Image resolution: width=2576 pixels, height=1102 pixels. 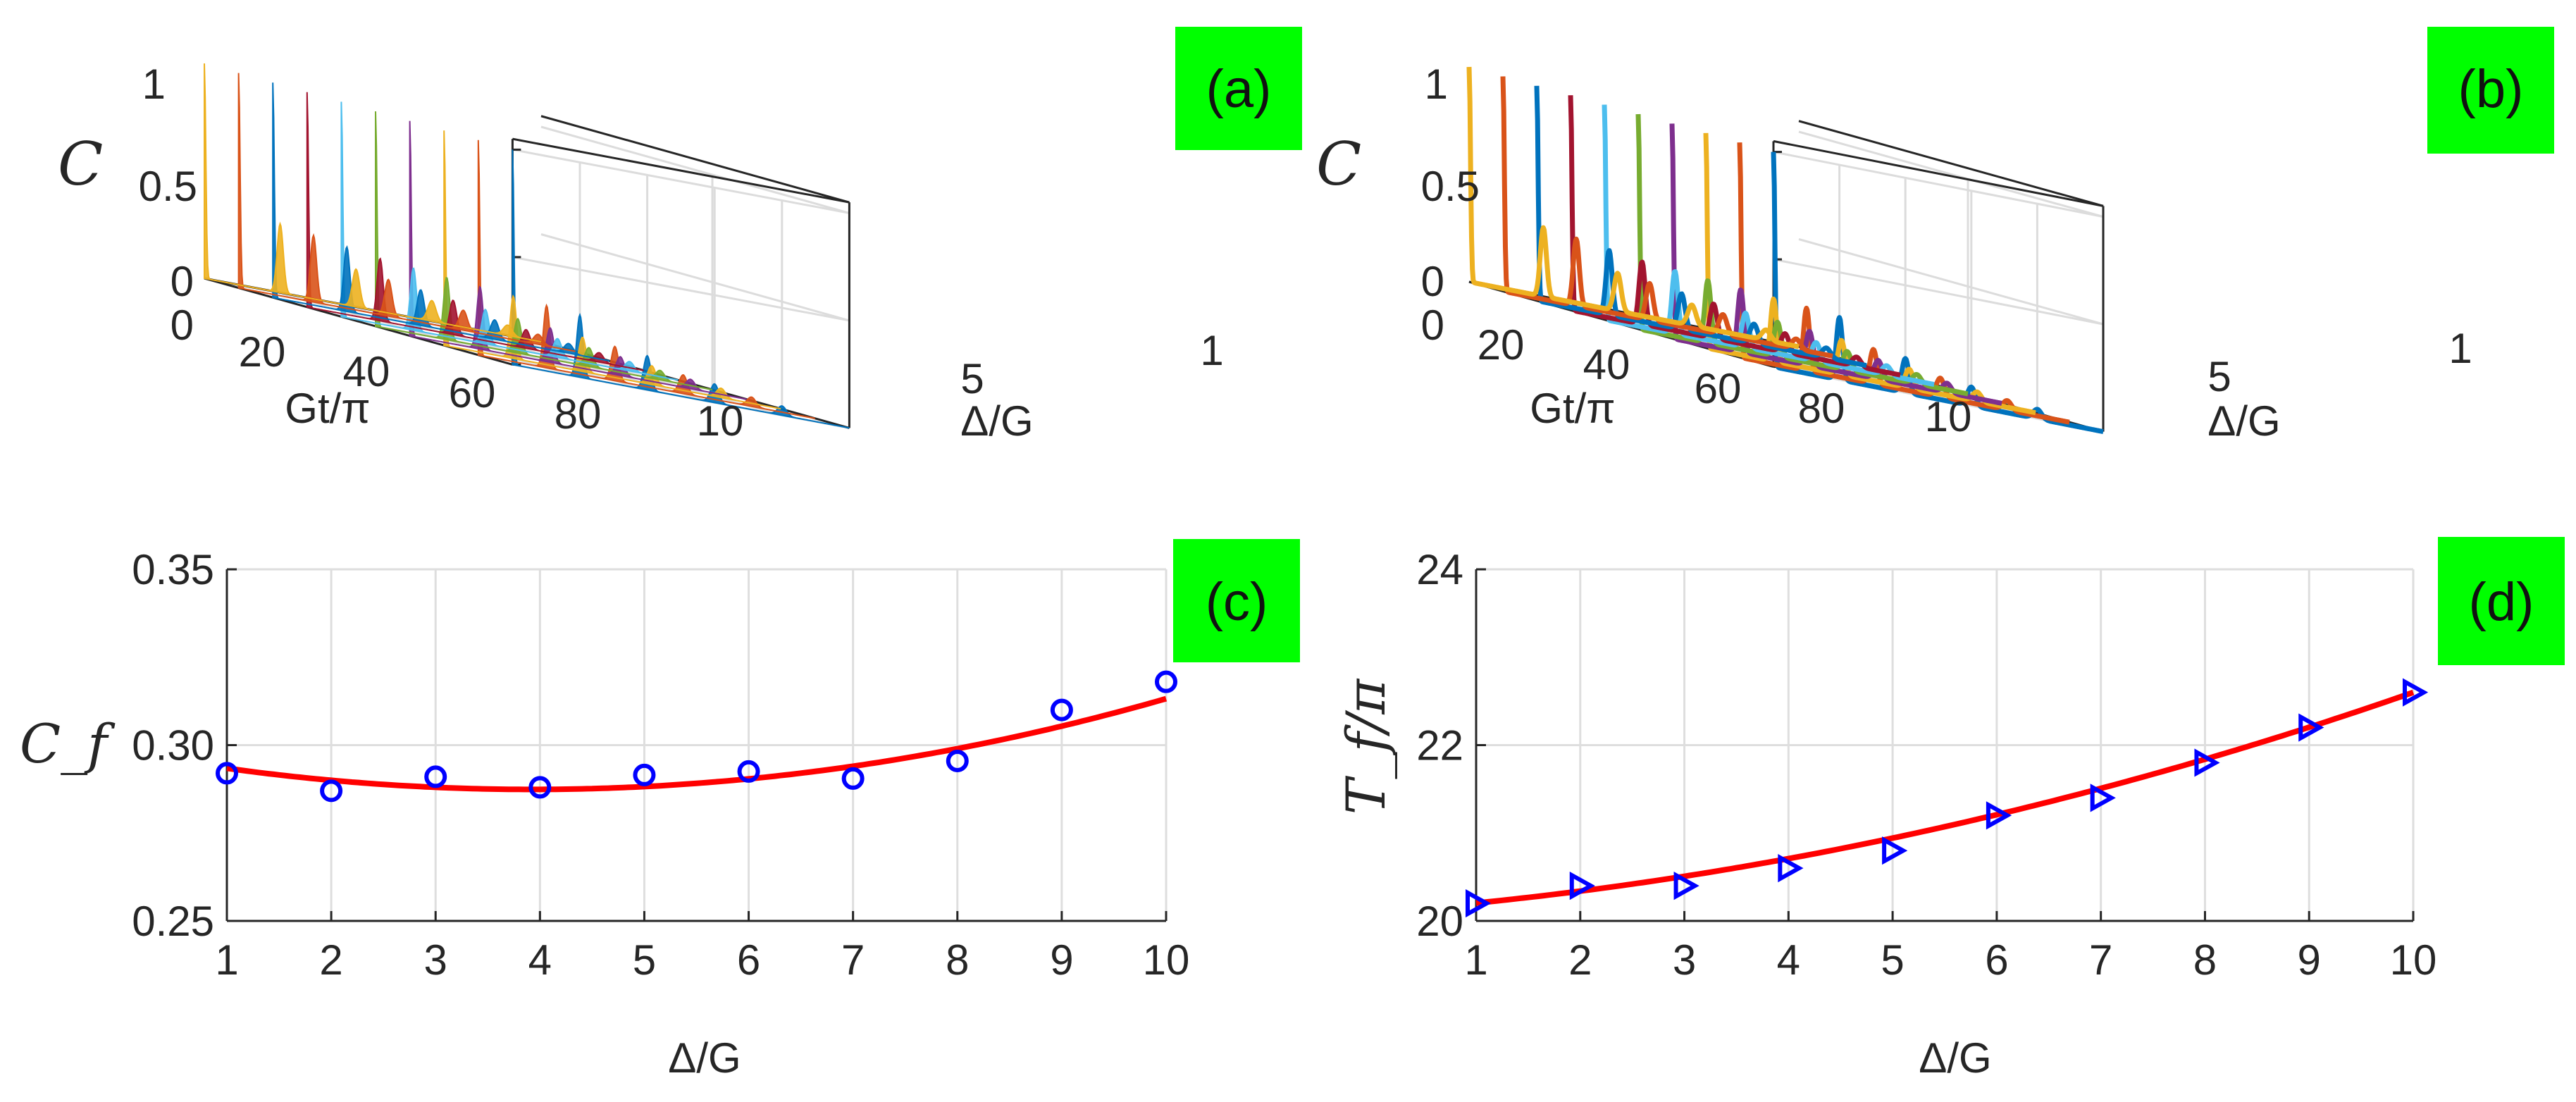 I want to click on panel-a-ytick-1: 1, so click(x=1211, y=350).